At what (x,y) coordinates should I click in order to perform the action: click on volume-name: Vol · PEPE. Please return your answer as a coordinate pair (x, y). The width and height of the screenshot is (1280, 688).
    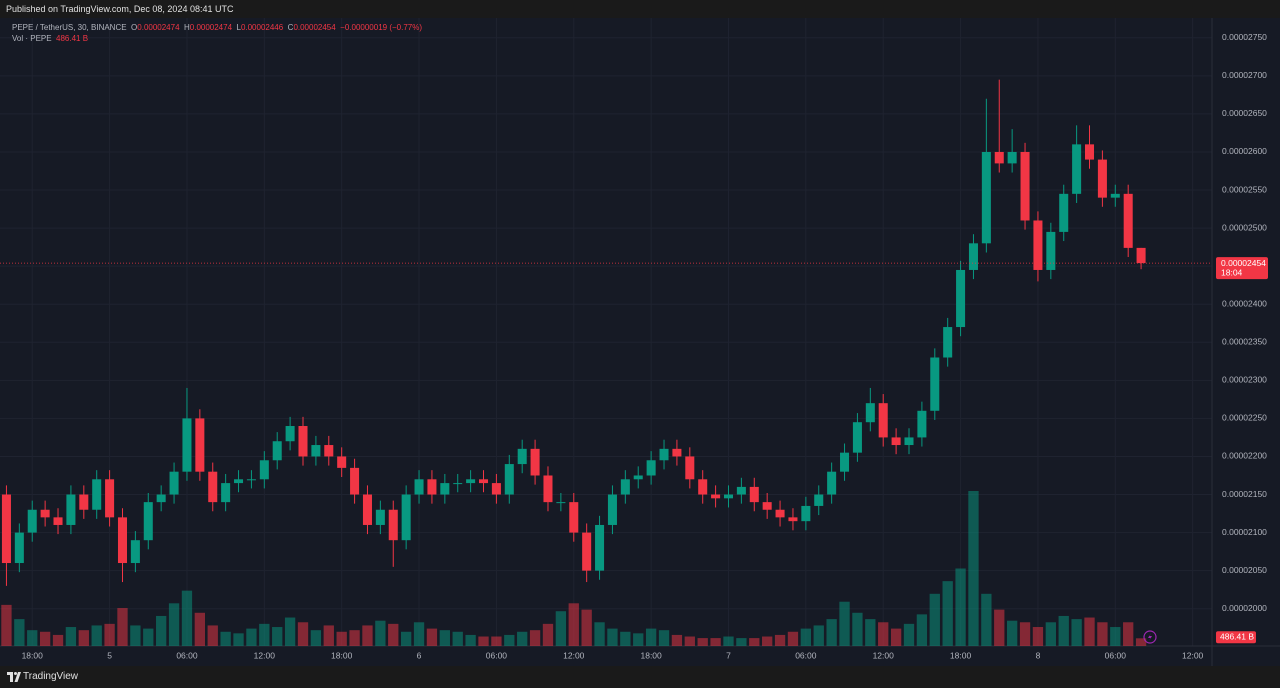
    Looking at the image, I should click on (32, 38).